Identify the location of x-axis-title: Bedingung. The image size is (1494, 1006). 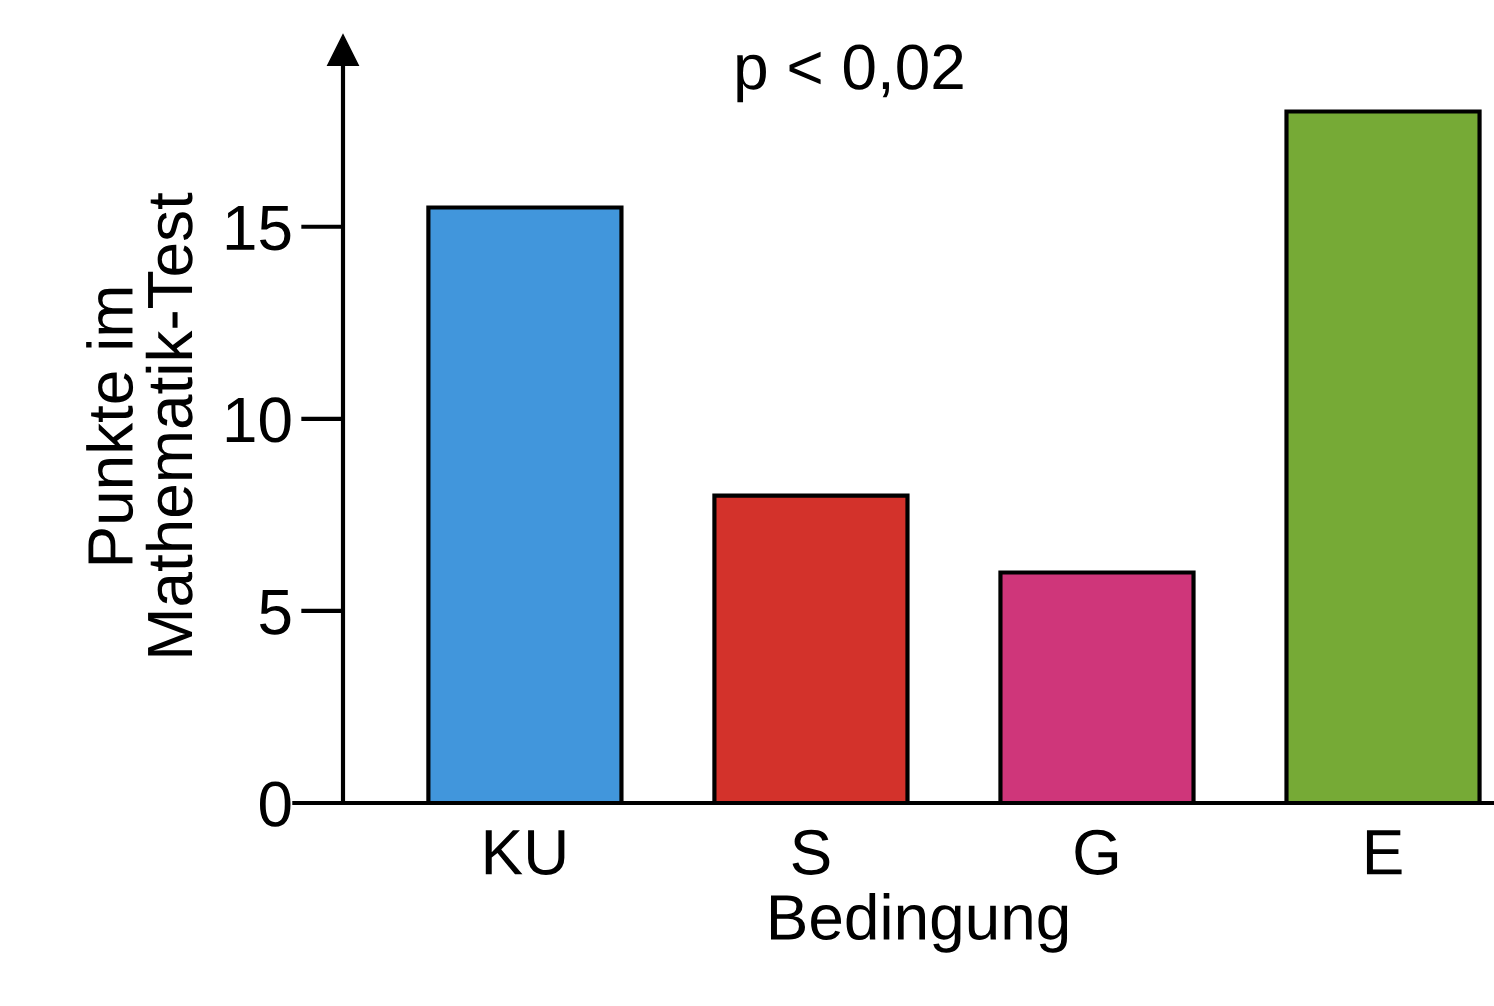
(919, 923).